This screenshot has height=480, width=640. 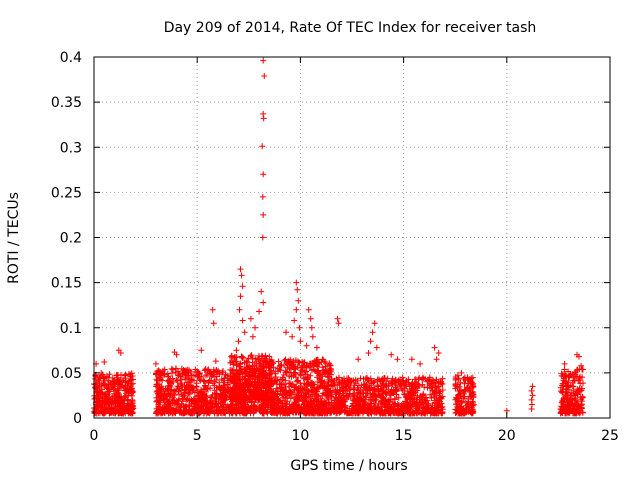 I want to click on y-tick-label: 0.15, so click(x=66, y=284).